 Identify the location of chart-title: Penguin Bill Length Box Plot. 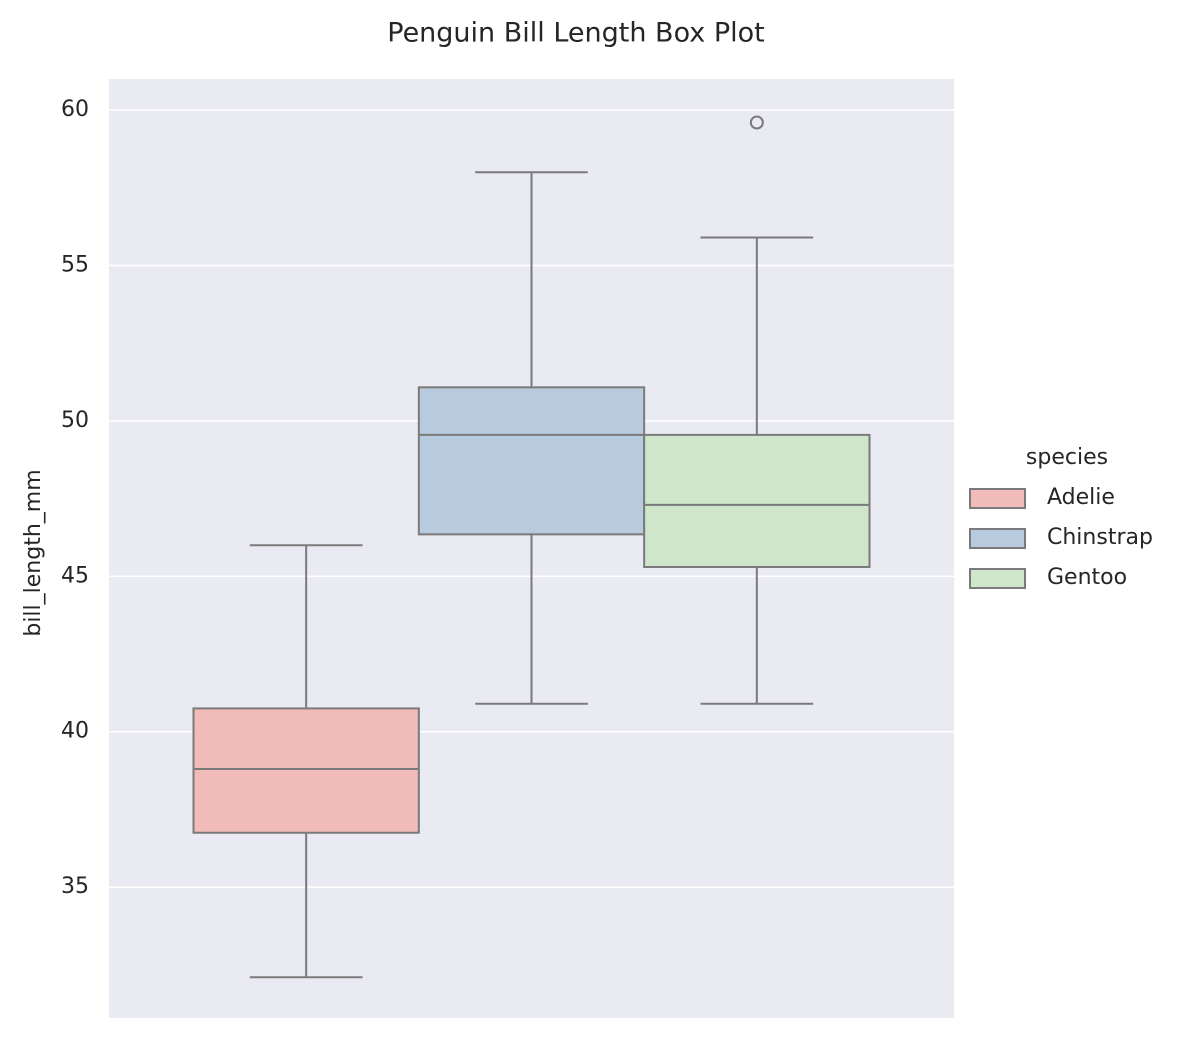
(575, 33).